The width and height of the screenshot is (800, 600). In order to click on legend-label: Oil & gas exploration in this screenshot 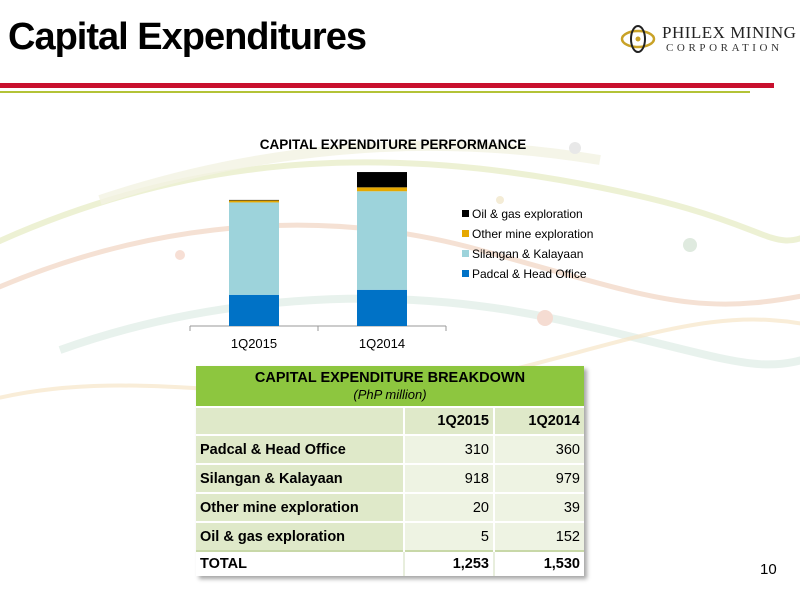, I will do `click(527, 214)`.